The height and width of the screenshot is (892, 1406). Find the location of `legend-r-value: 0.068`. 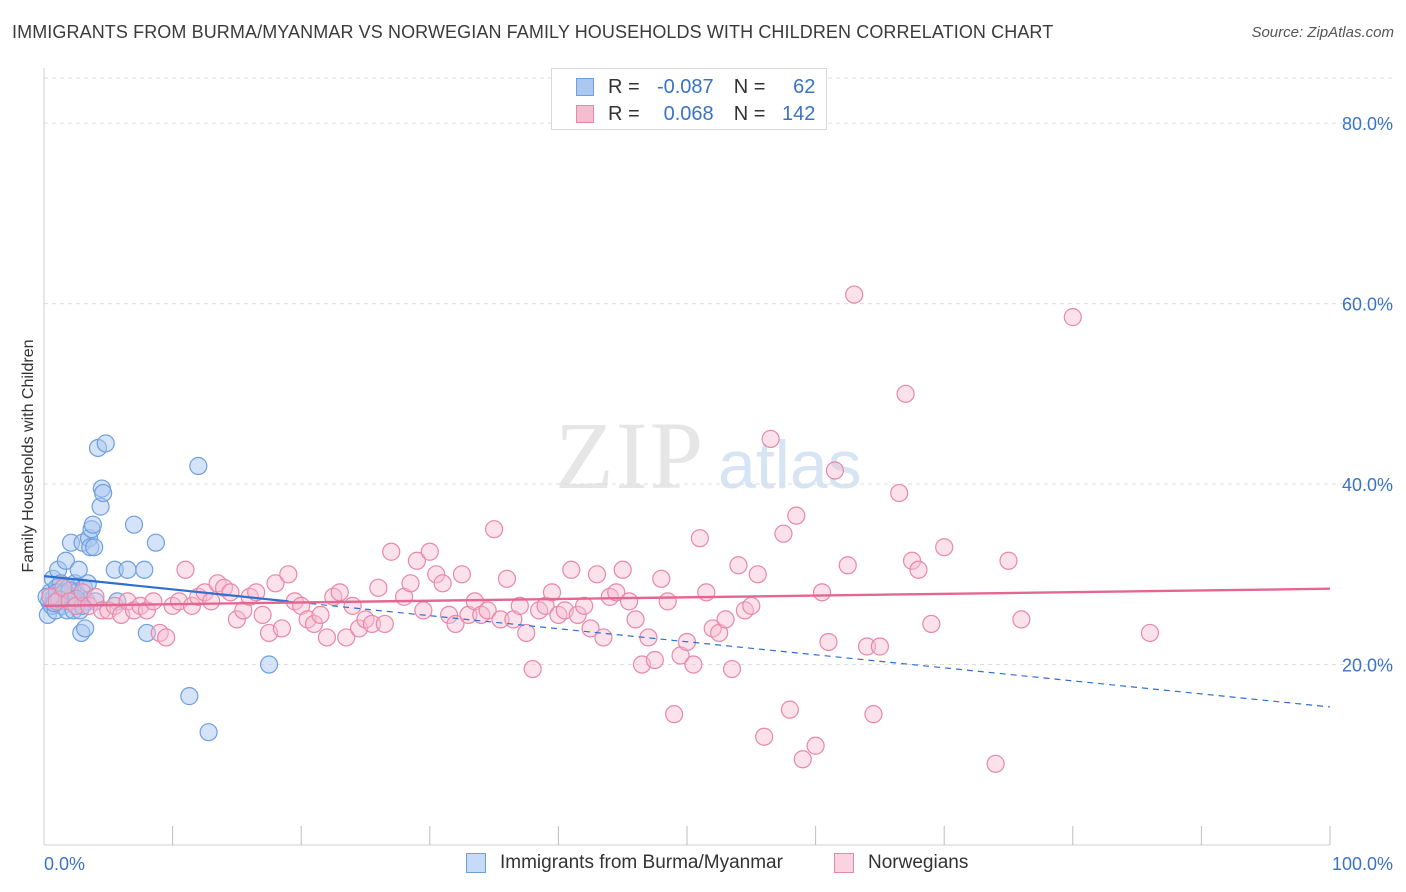

legend-r-value: 0.068 is located at coordinates (688, 113).